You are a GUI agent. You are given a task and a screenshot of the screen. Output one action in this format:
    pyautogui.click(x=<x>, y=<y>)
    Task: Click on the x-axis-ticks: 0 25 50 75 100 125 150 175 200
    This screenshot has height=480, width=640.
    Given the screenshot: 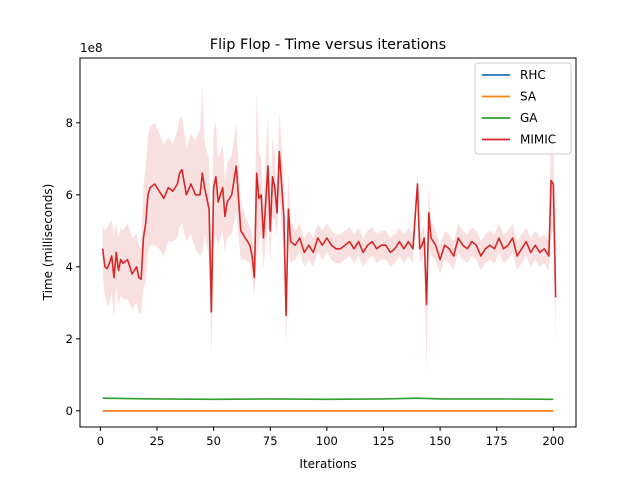 What is the action you would take?
    pyautogui.click(x=330, y=437)
    